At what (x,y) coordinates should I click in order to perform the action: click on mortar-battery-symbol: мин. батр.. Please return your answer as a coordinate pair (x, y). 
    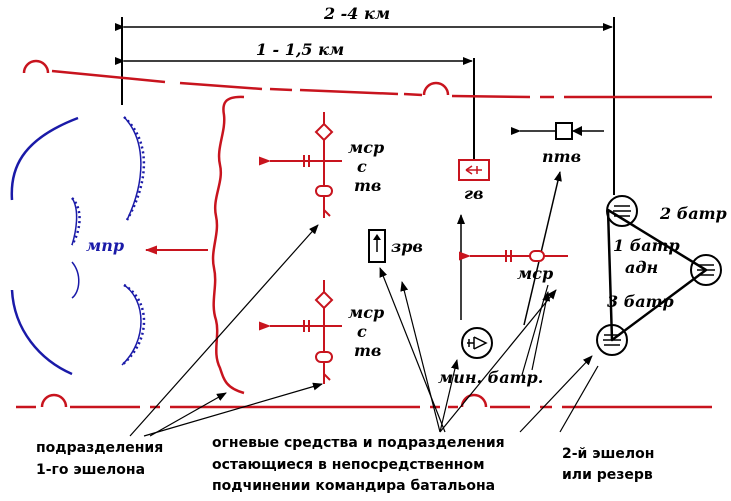
    Looking at the image, I should click on (490, 357).